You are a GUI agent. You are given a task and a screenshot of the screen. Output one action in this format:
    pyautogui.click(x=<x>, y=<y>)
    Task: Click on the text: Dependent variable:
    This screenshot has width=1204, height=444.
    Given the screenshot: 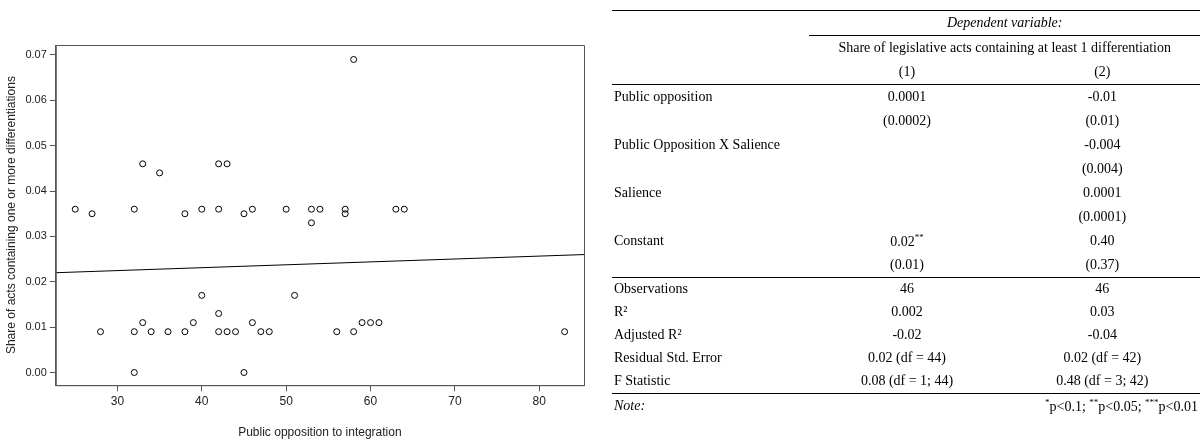 What is the action you would take?
    pyautogui.click(x=1004, y=23)
    